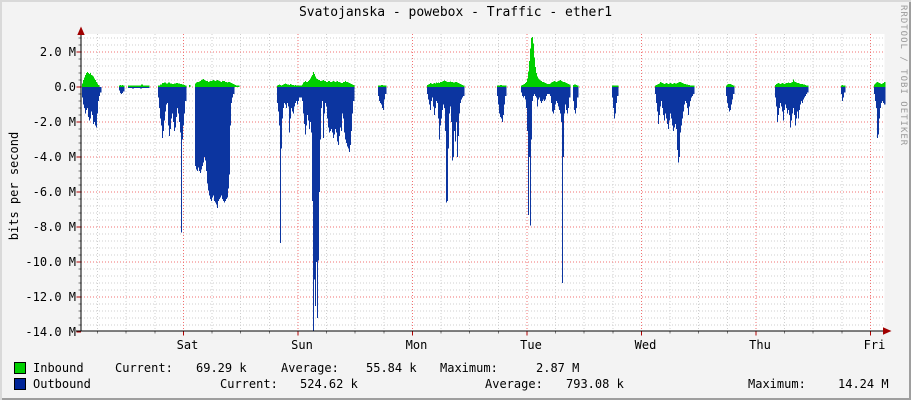  Describe the element at coordinates (20, 368) in the screenshot. I see `inbound-swatch` at that location.